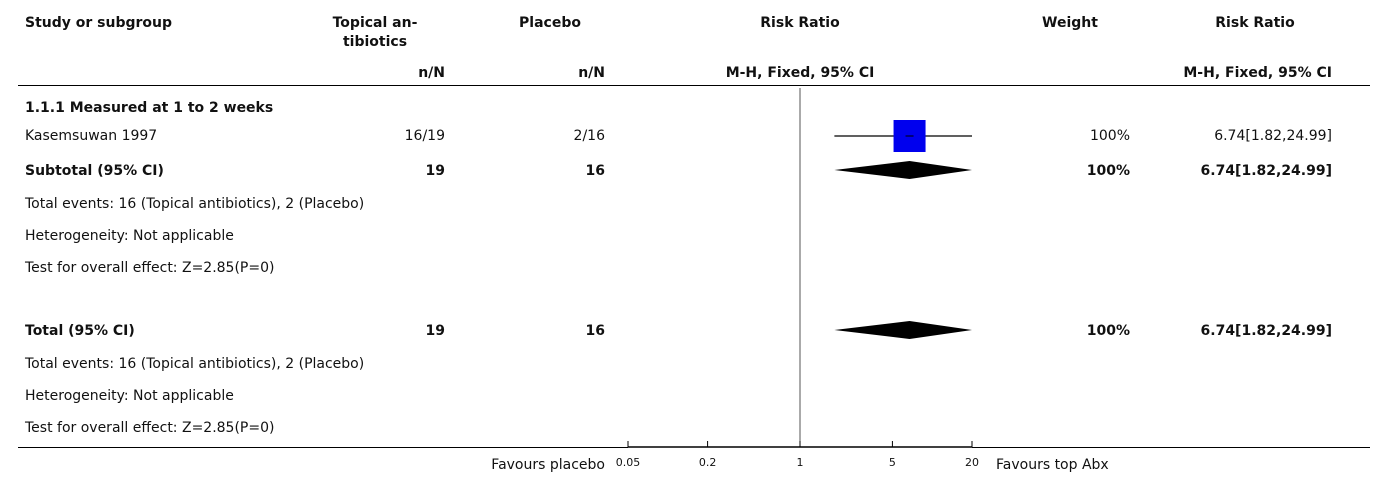 The image size is (1373, 477). What do you see at coordinates (595, 331) in the screenshot?
I see `total-ctrl: 16` at bounding box center [595, 331].